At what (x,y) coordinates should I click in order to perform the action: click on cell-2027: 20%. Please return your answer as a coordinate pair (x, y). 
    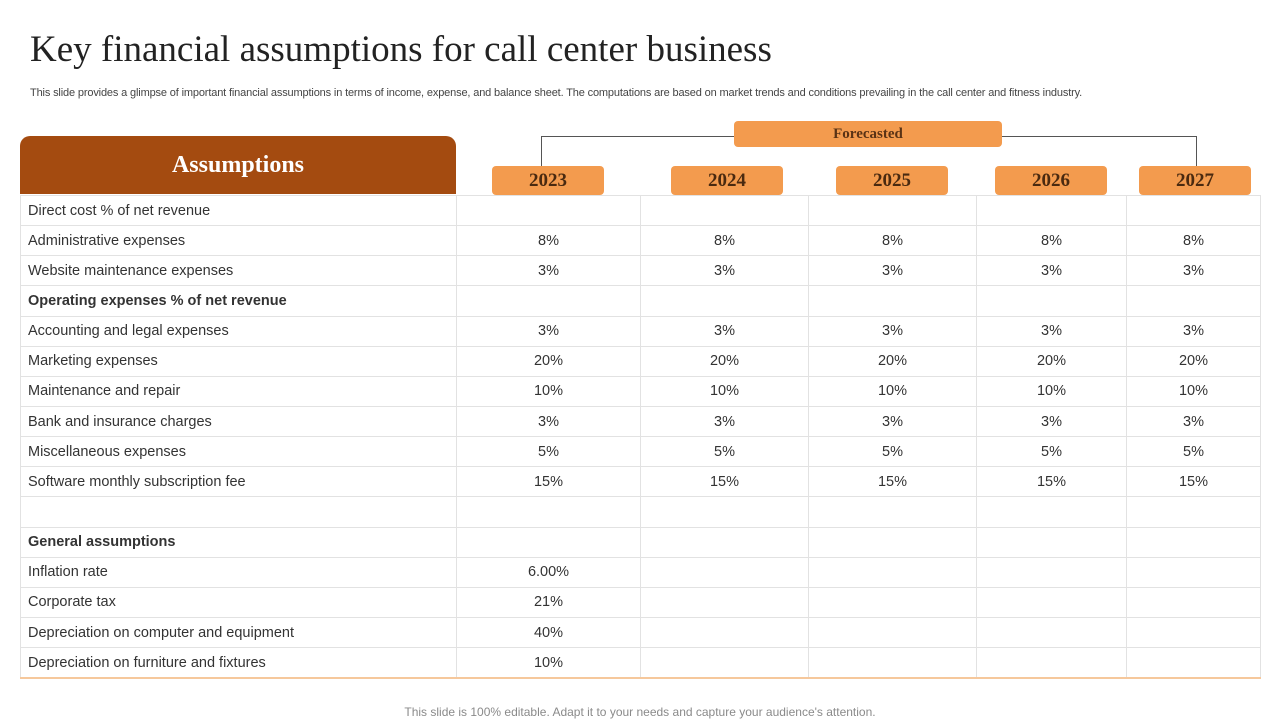
    Looking at the image, I should click on (1193, 361).